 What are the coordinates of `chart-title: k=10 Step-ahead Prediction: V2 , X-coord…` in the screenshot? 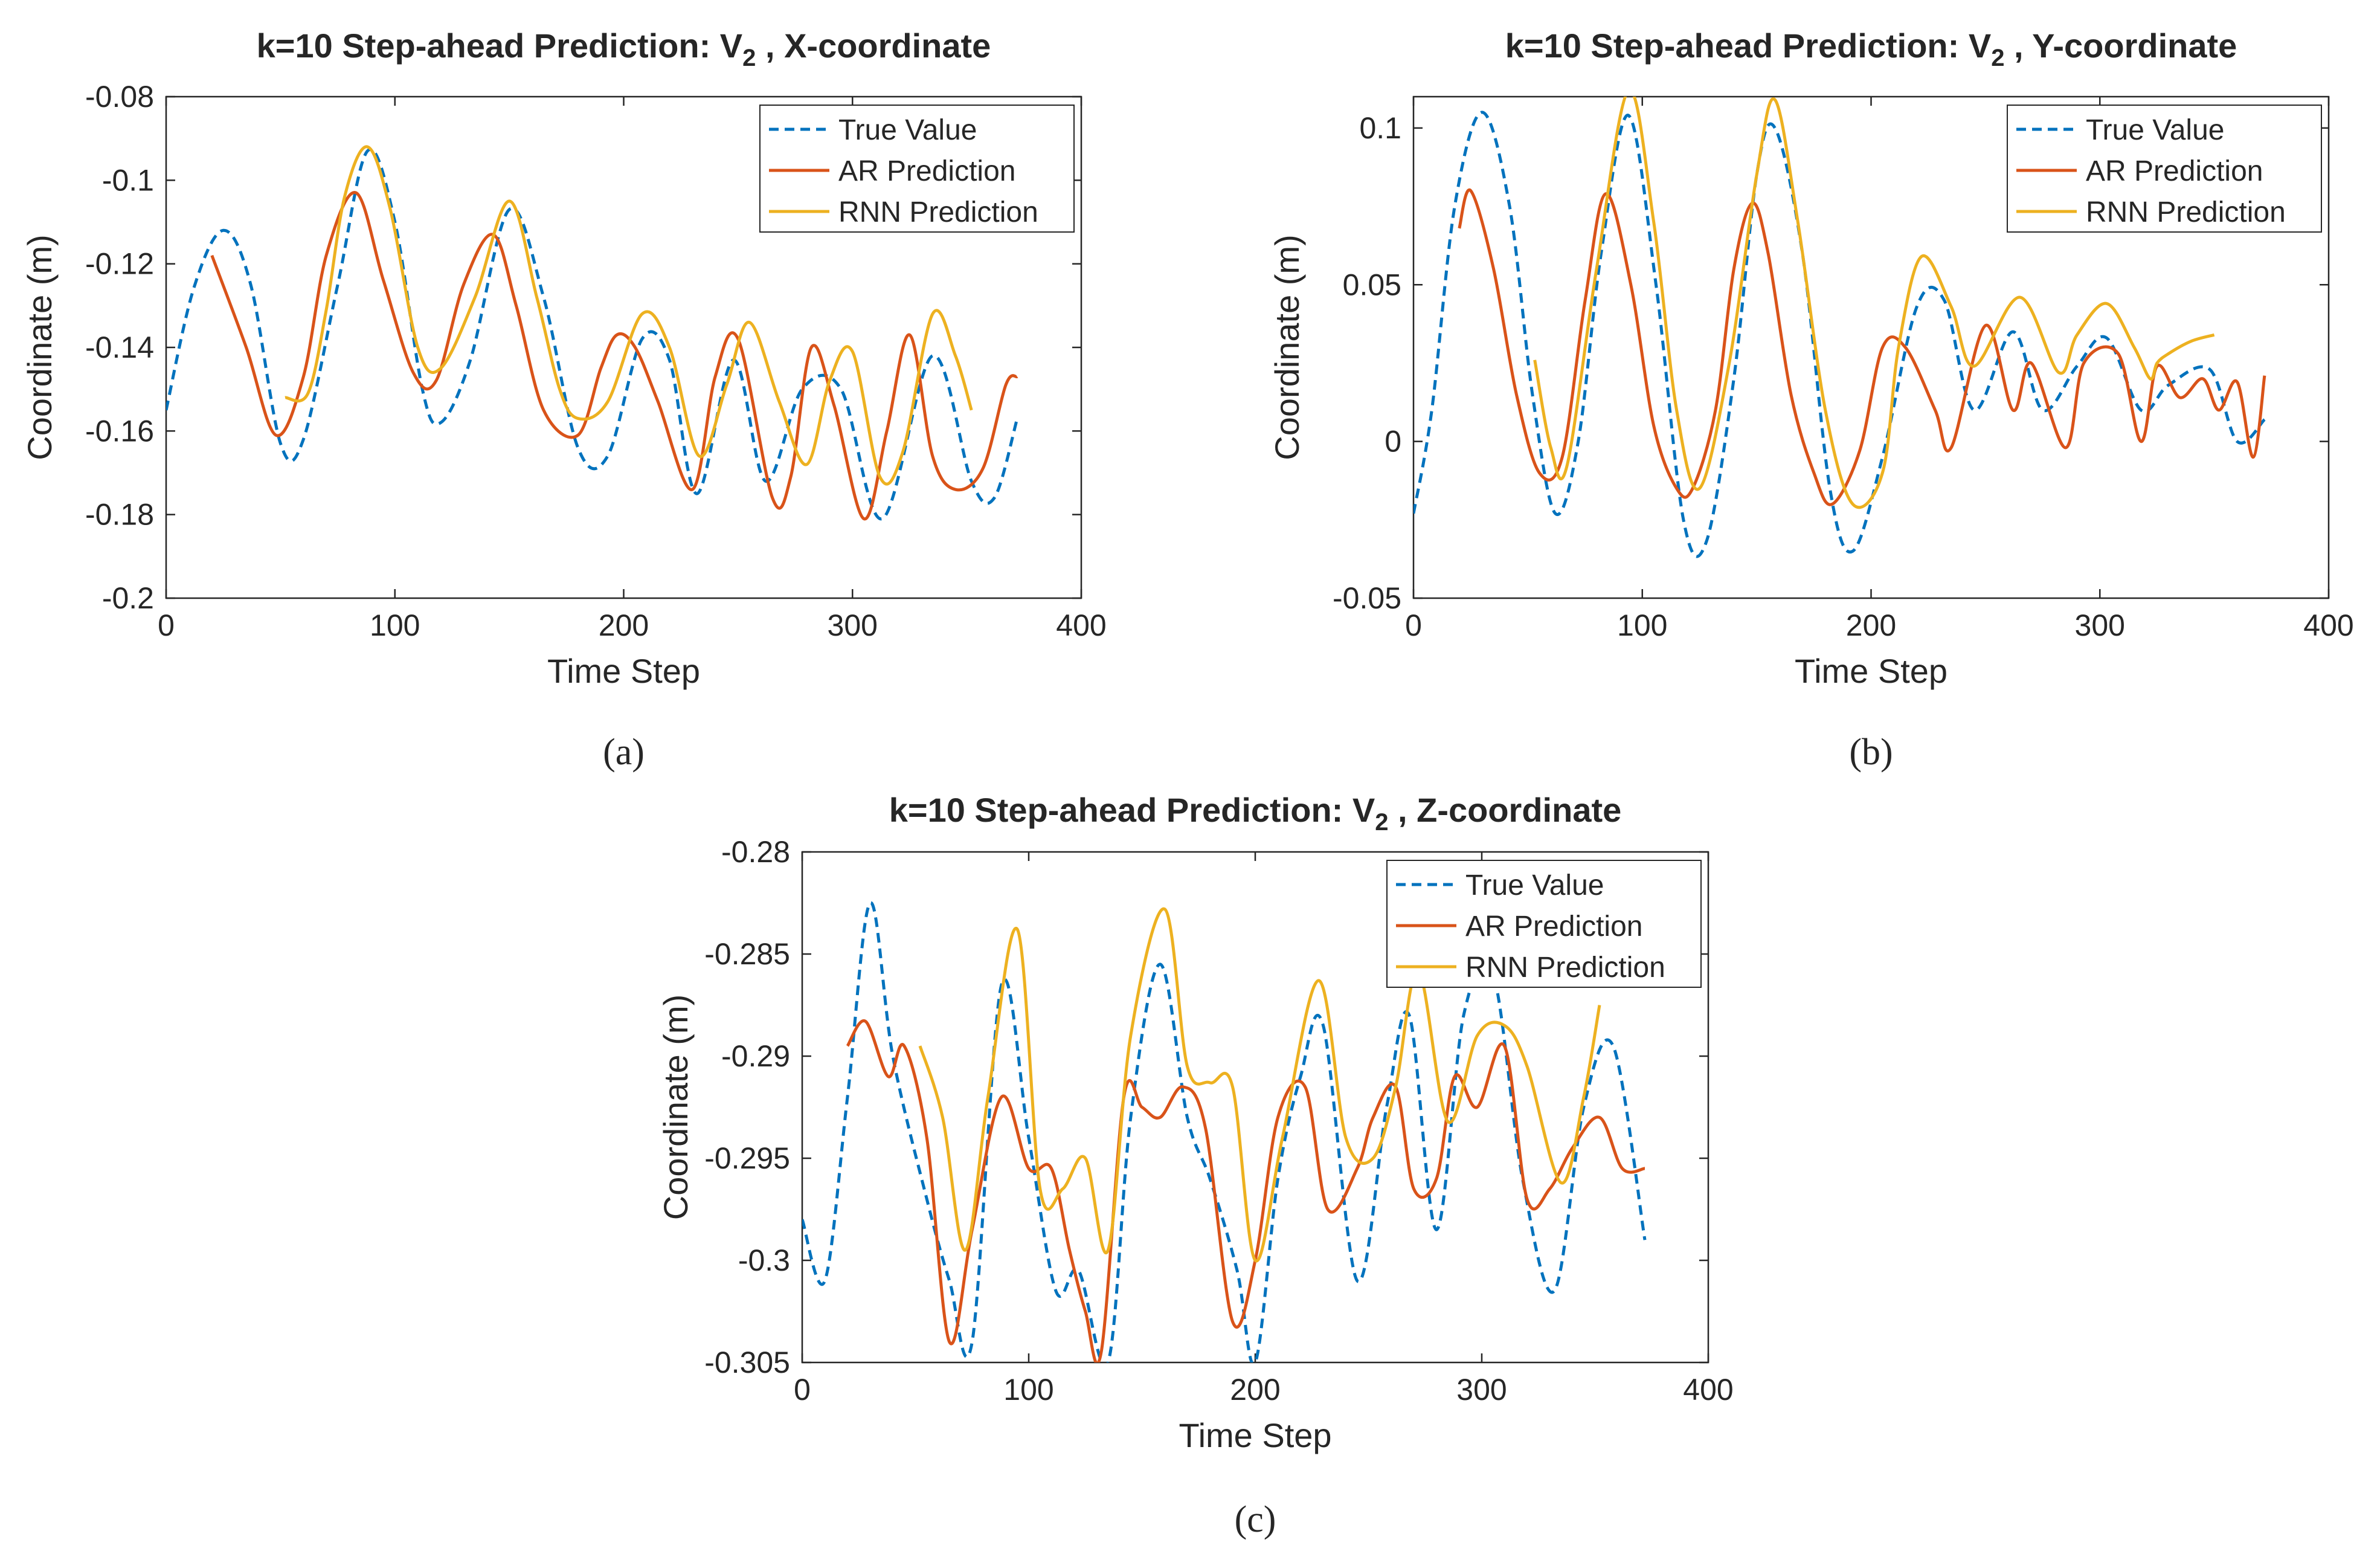 It's located at (624, 49).